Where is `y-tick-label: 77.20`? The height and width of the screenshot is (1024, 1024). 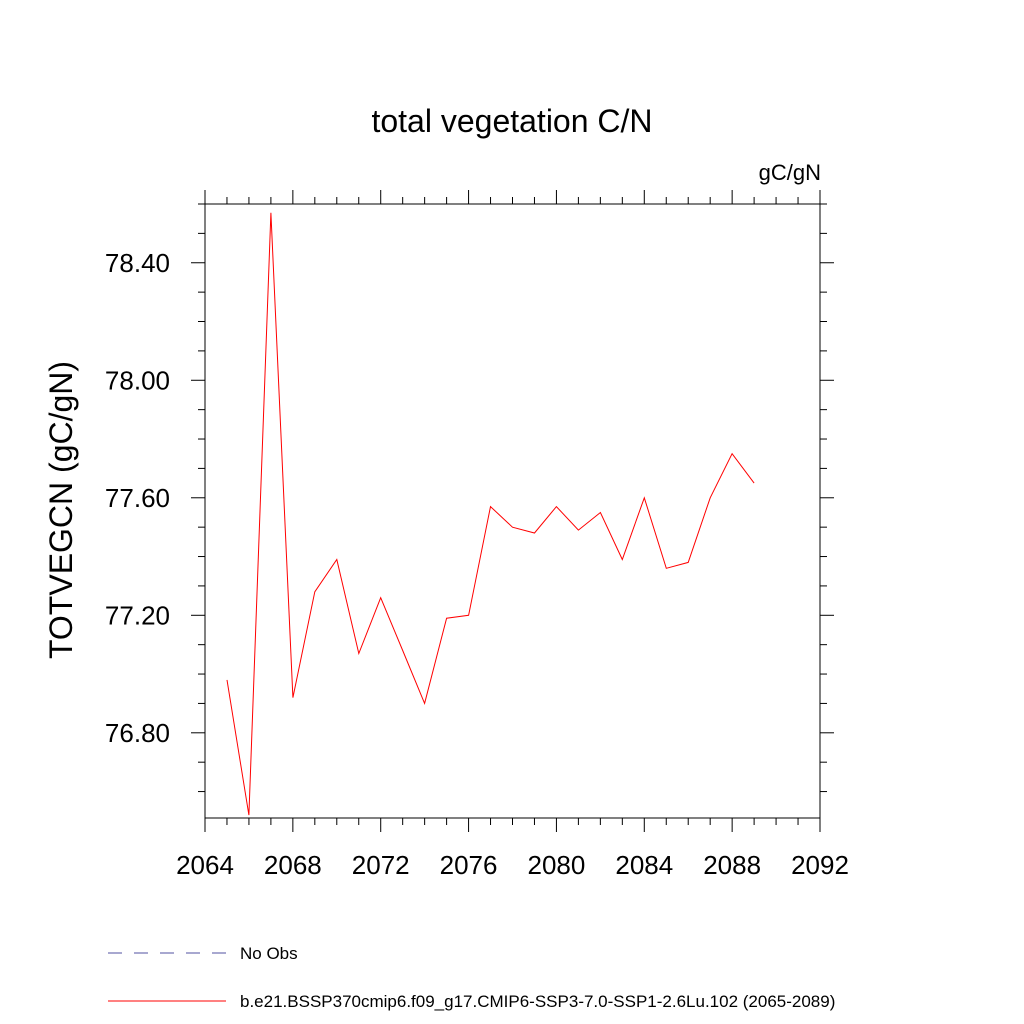 y-tick-label: 77.20 is located at coordinates (137, 615).